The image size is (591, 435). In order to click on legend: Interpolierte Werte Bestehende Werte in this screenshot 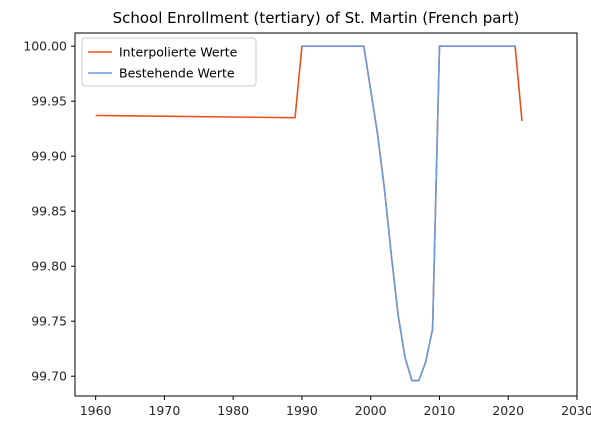, I will do `click(169, 62)`.